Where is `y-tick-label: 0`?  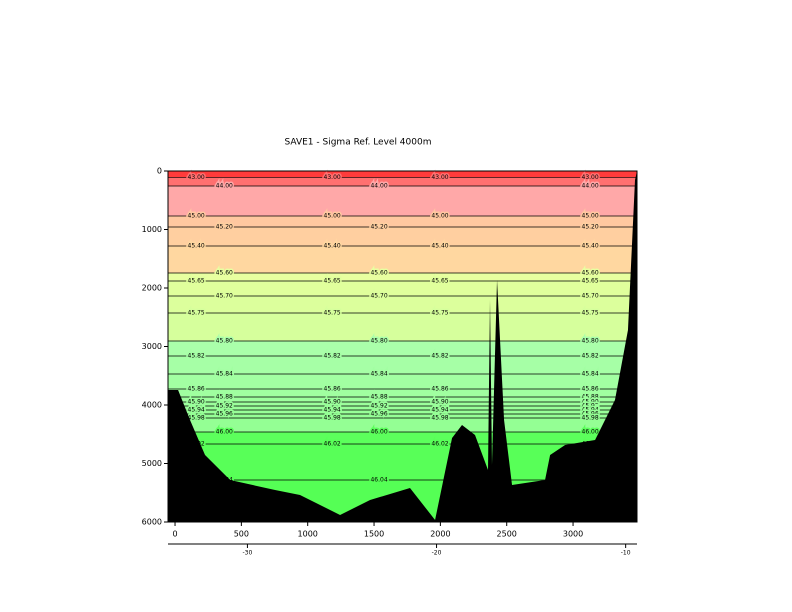
y-tick-label: 0 is located at coordinates (159, 171).